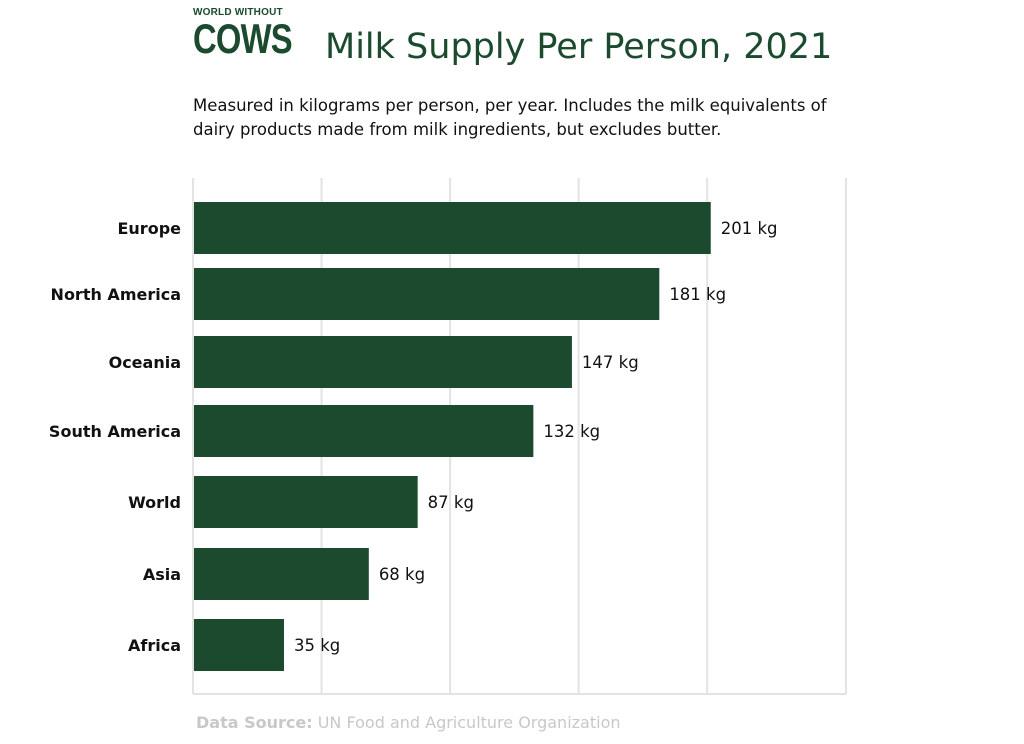 The width and height of the screenshot is (1024, 744). I want to click on bar-africa, so click(239, 645).